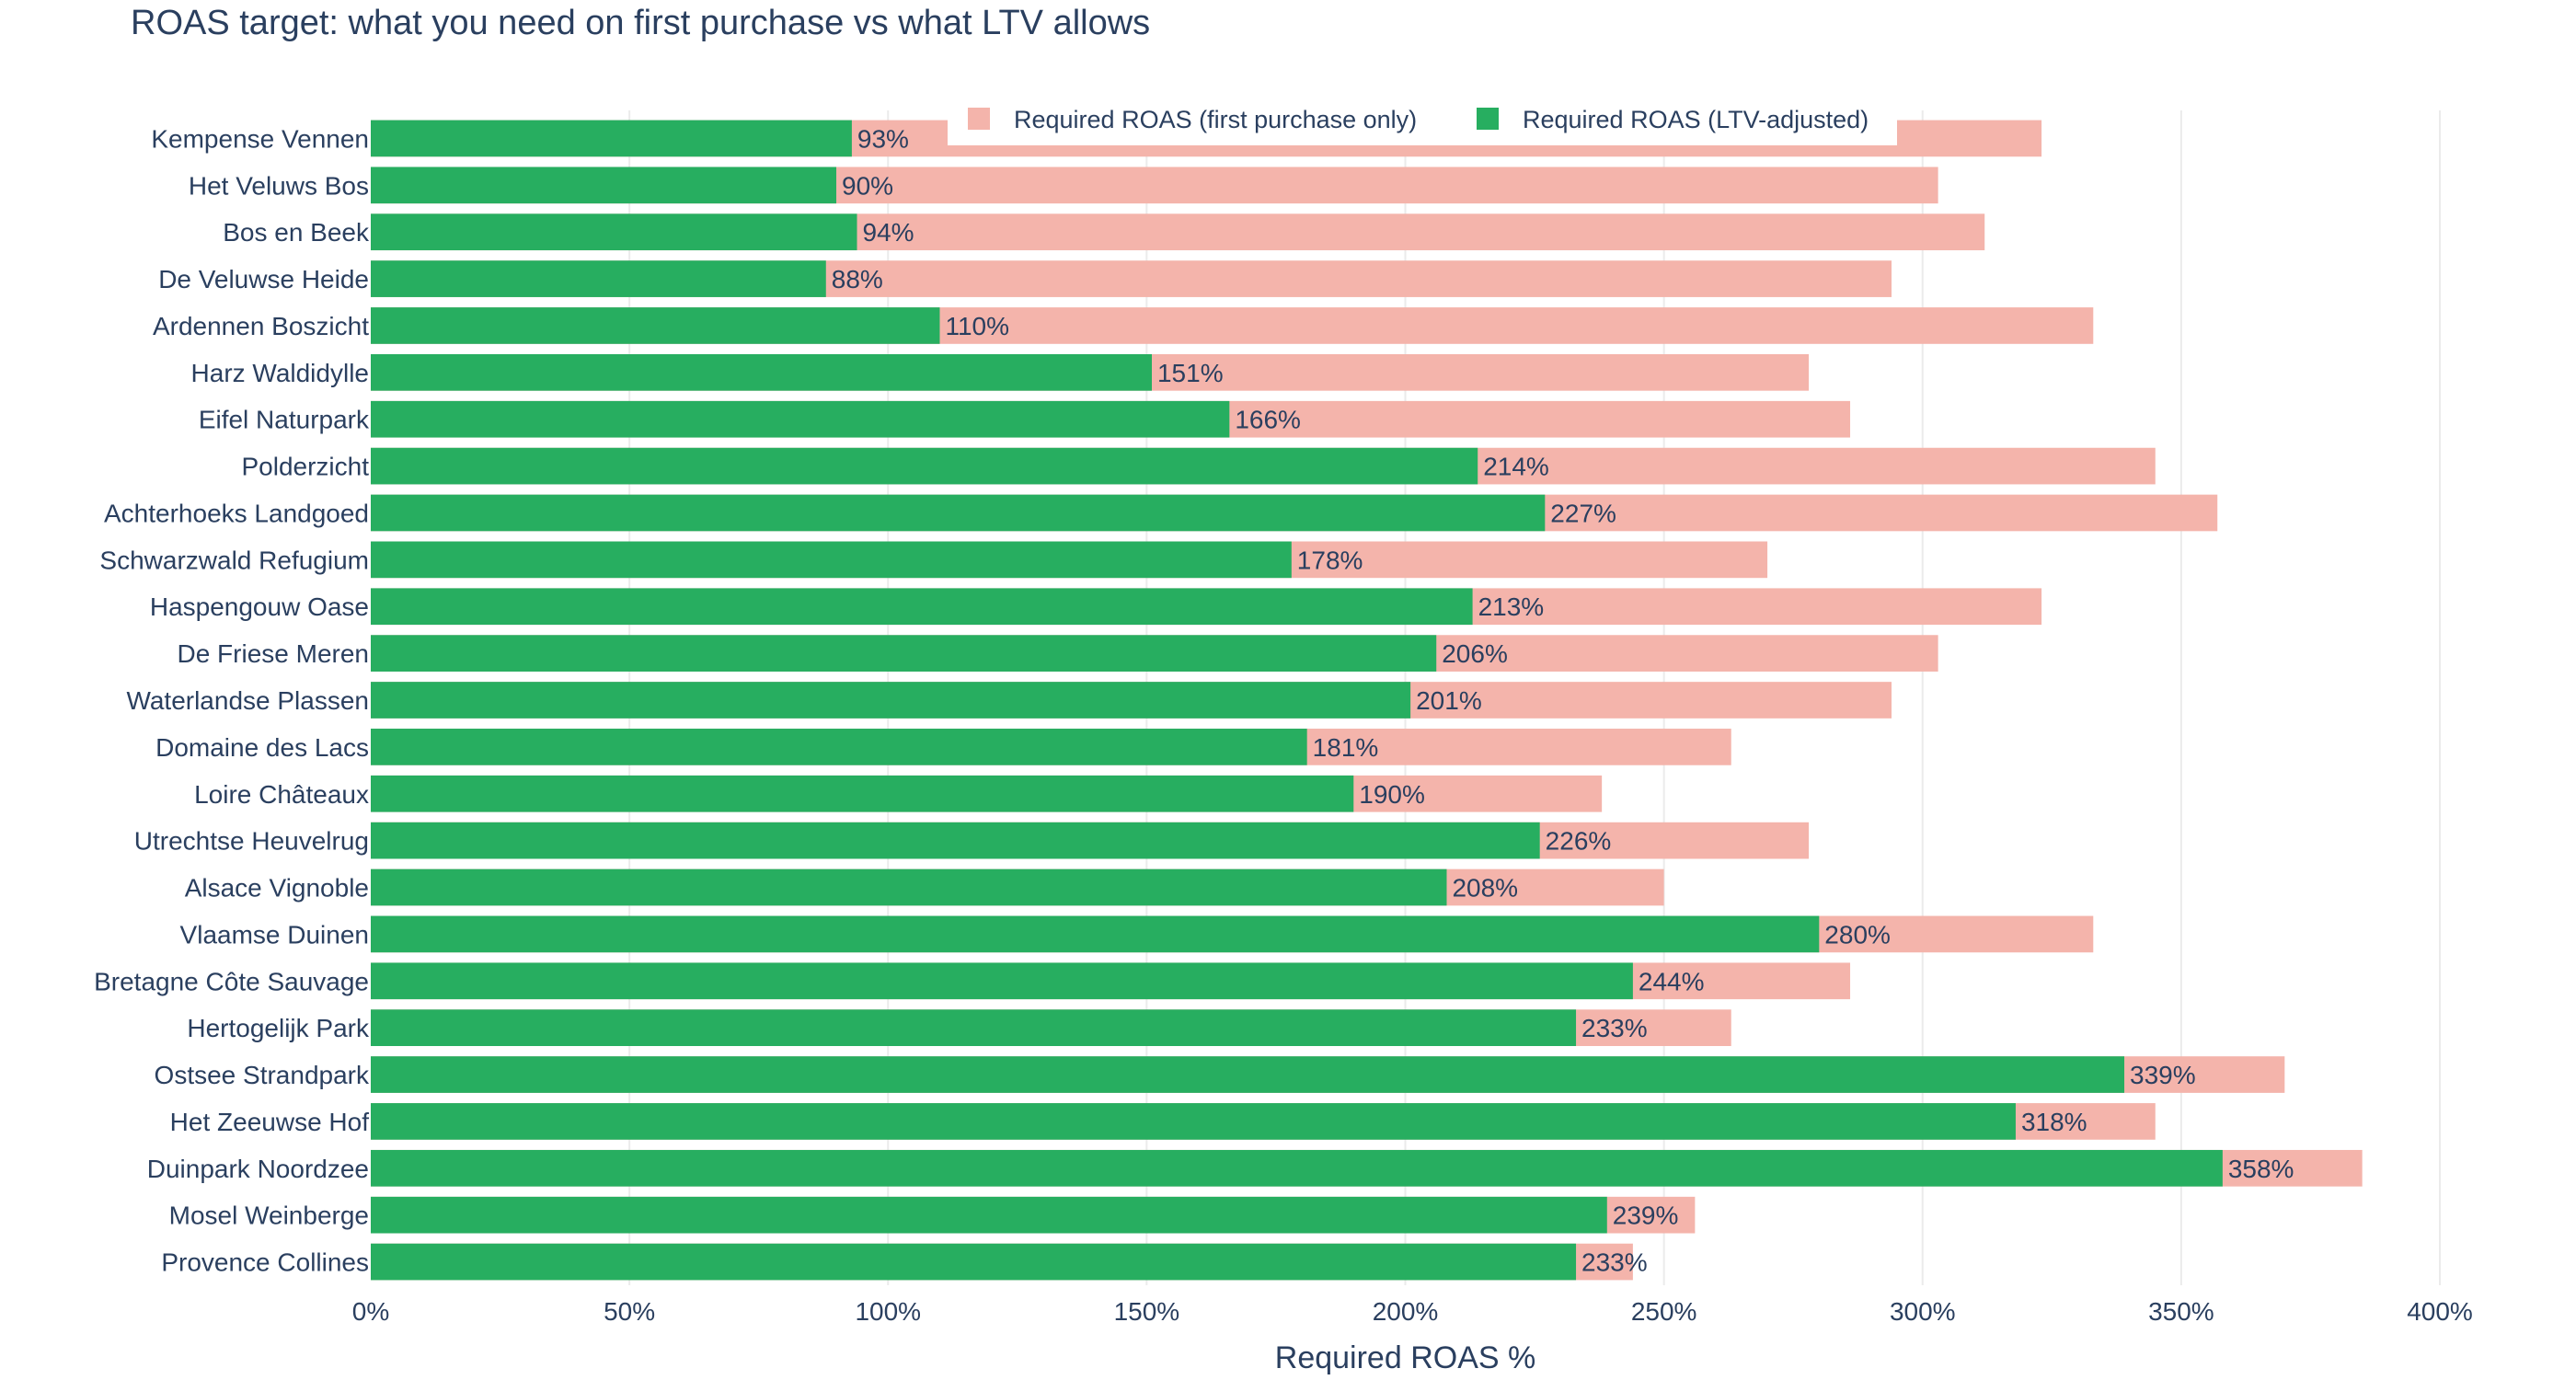 Image resolution: width=2576 pixels, height=1380 pixels. I want to click on category-label-de-veluwse-heide: De Veluwse Heide, so click(263, 279).